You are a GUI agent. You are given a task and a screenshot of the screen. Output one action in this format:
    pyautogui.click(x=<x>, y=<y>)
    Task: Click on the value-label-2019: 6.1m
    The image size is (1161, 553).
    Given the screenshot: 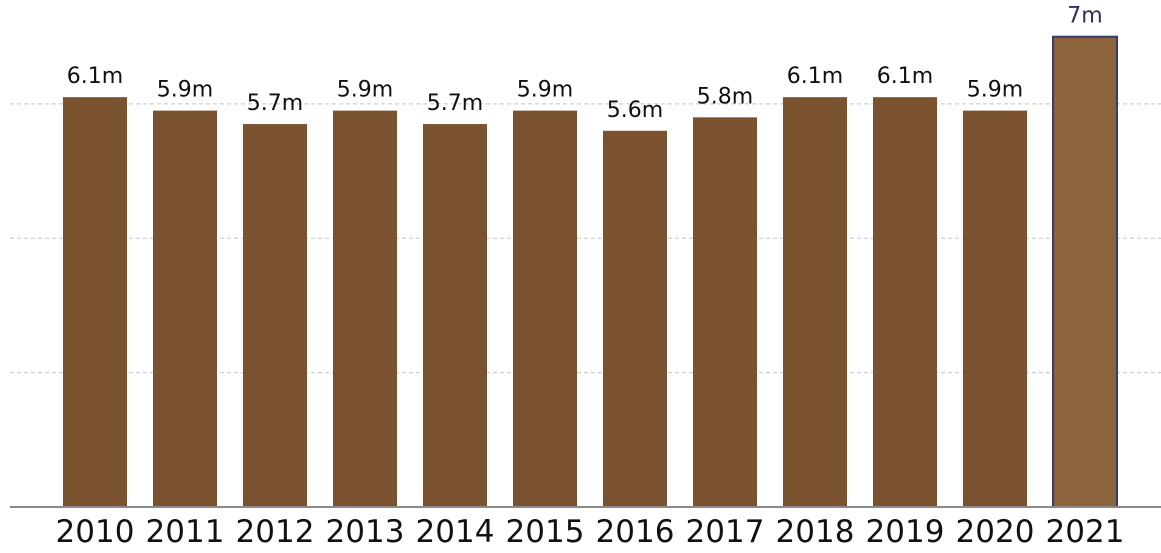 What is the action you would take?
    pyautogui.click(x=905, y=76)
    